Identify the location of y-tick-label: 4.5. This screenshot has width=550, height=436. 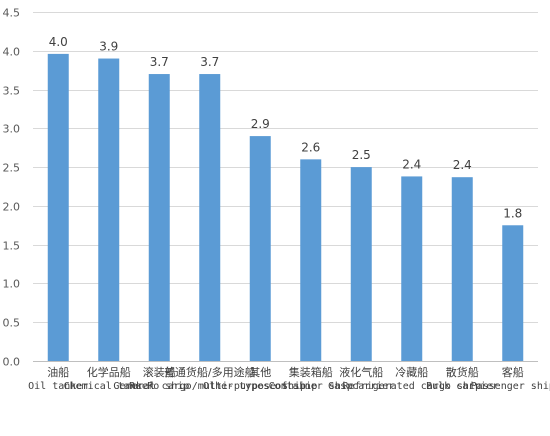
(12, 13).